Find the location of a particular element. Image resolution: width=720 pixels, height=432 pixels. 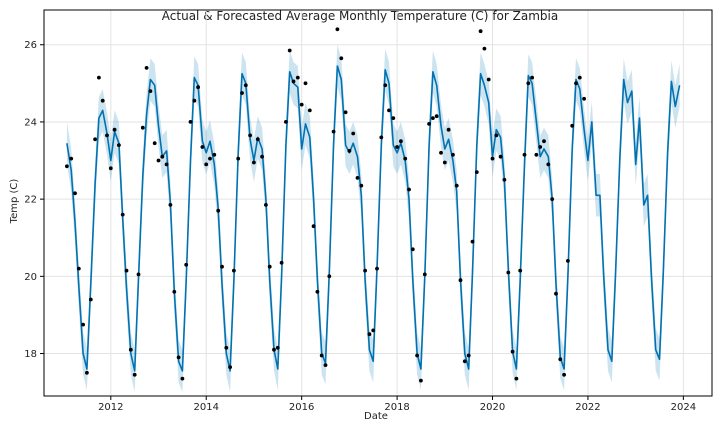

x-axis-label: Date is located at coordinates (376, 416).